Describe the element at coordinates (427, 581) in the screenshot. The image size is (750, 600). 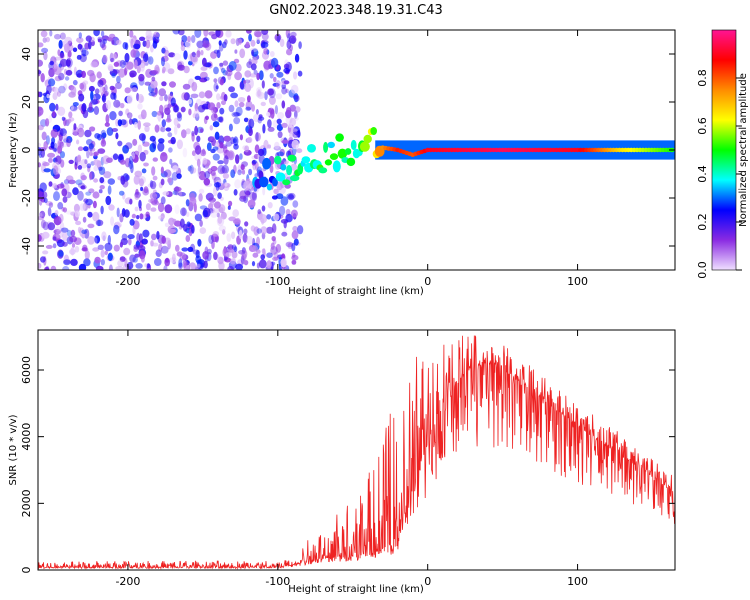
I see `snr-x-tick-label: 0` at that location.